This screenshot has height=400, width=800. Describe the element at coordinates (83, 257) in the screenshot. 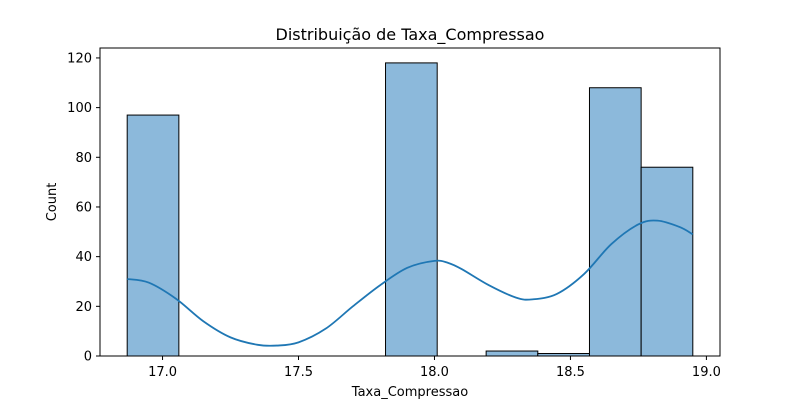

I see `y-tick-label: 40` at that location.